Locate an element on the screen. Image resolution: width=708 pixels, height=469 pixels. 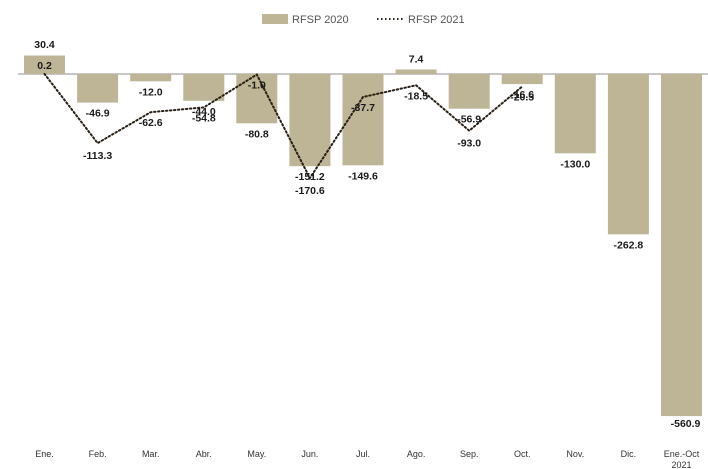
bar-data-label: -12.0 is located at coordinates (151, 92).